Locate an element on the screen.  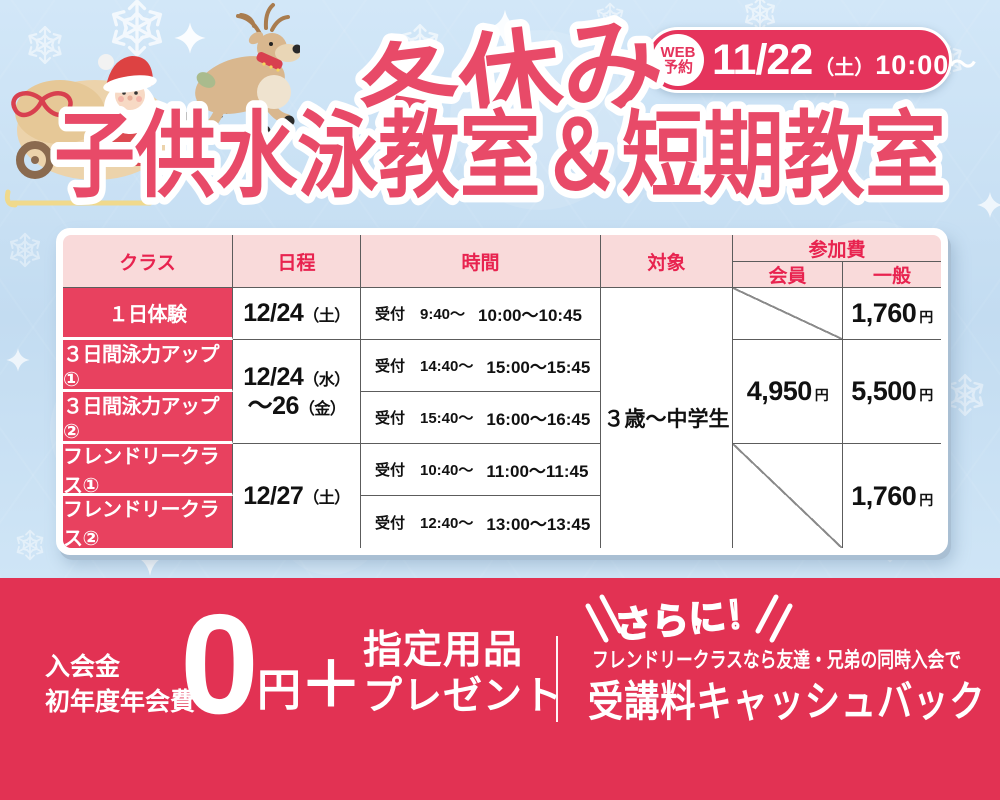
page-title-line2: 子供水泳教室＆短期教室 is located at coordinates (500, 155).